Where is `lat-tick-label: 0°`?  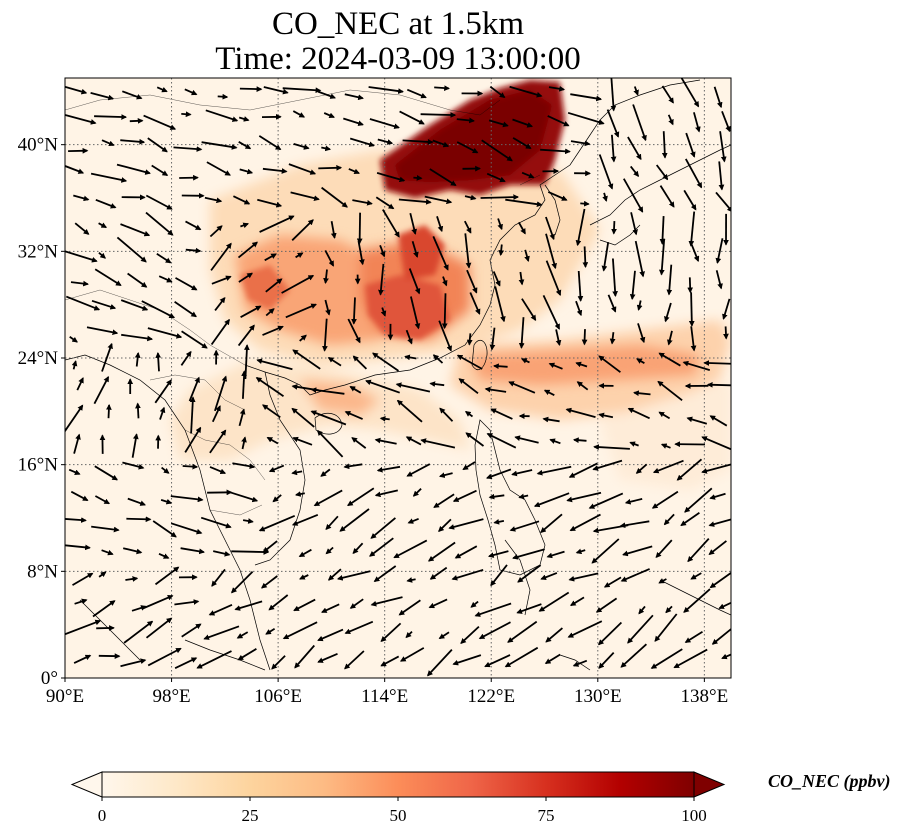 lat-tick-label: 0° is located at coordinates (49, 678).